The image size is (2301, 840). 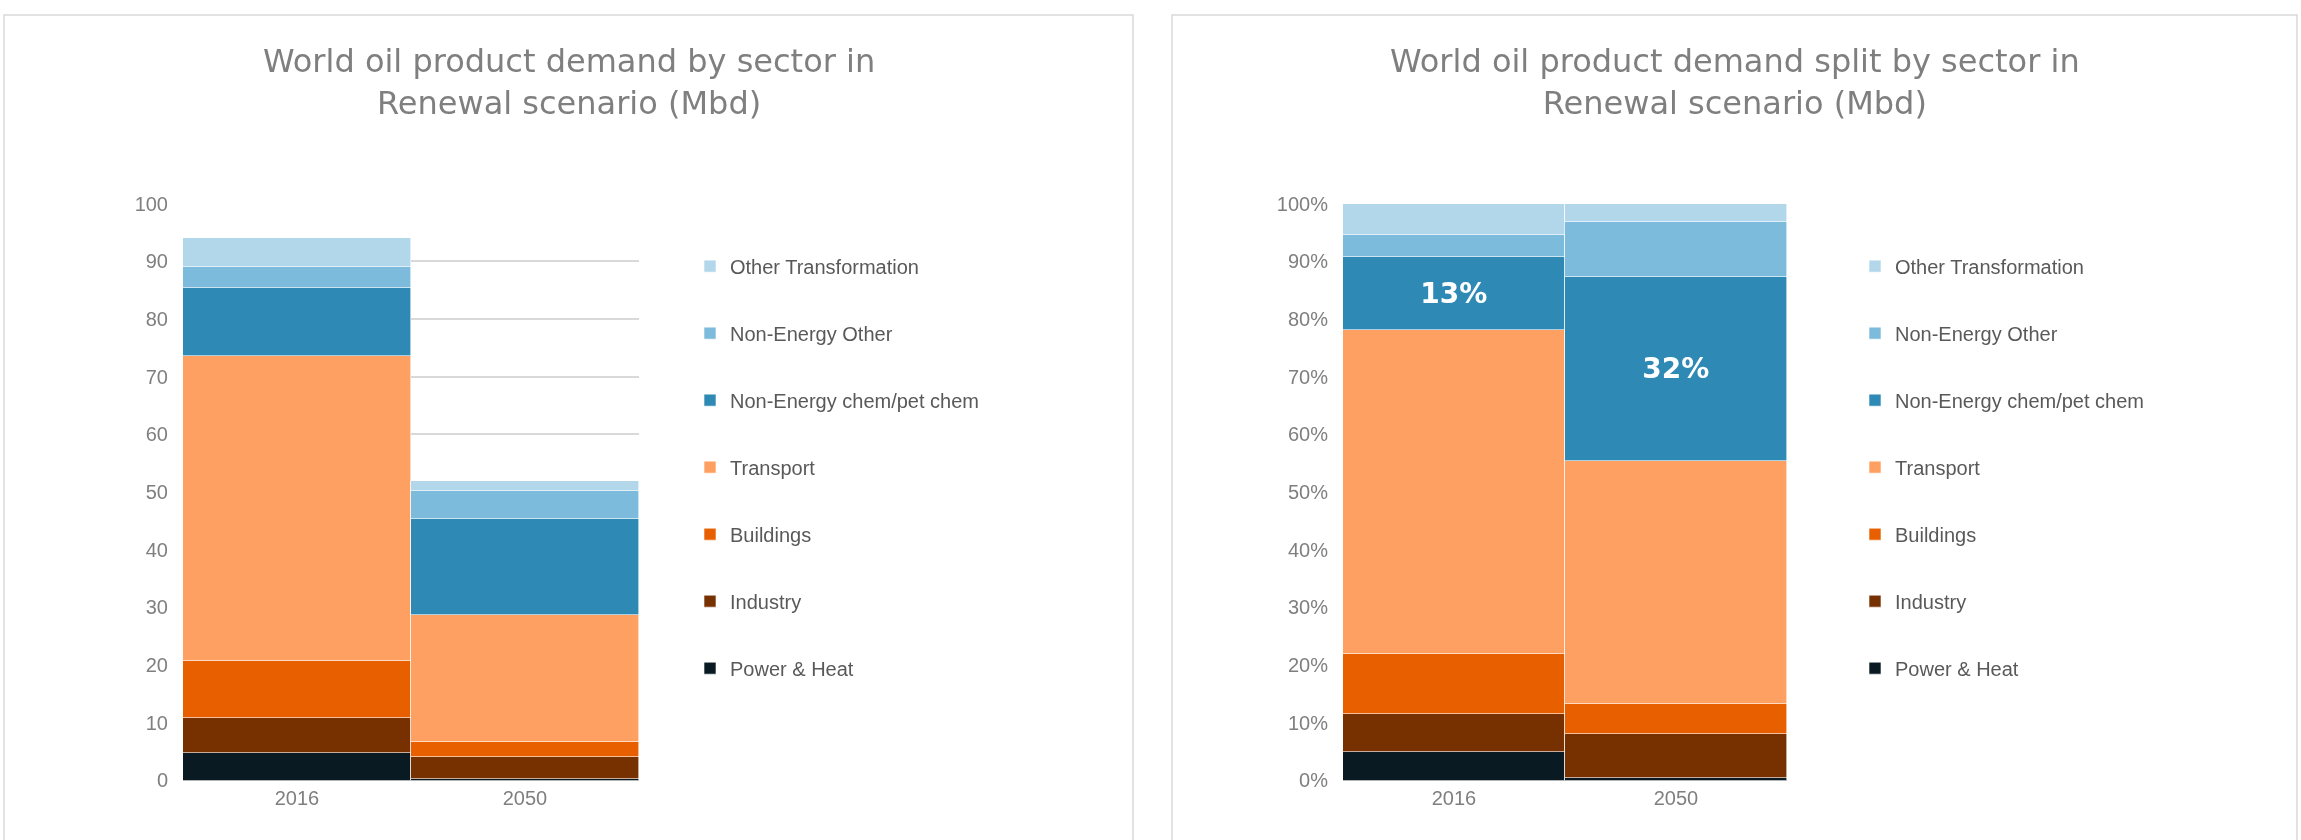 What do you see at coordinates (156, 549) in the screenshot?
I see `y-tick-label: 40` at bounding box center [156, 549].